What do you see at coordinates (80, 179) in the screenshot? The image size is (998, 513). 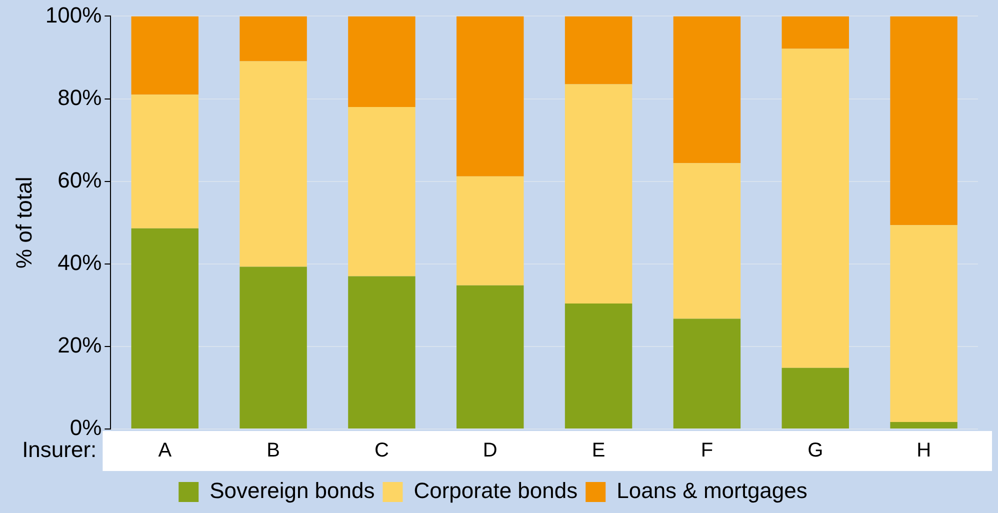 I see `y-tick-label: 60%` at bounding box center [80, 179].